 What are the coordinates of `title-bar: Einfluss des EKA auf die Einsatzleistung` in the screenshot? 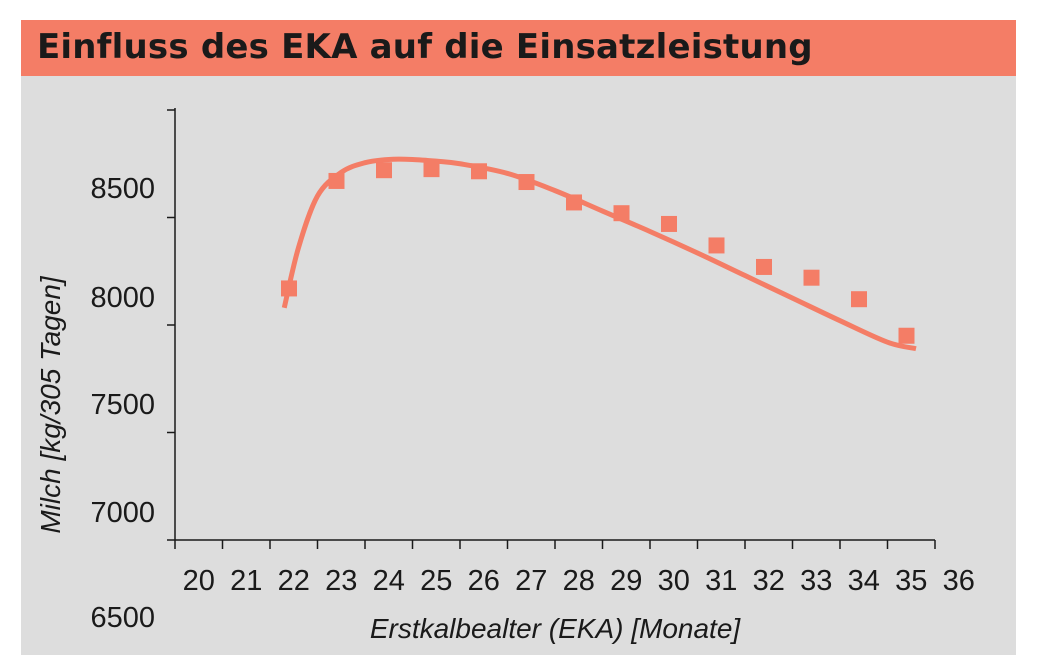 It's located at (518, 48).